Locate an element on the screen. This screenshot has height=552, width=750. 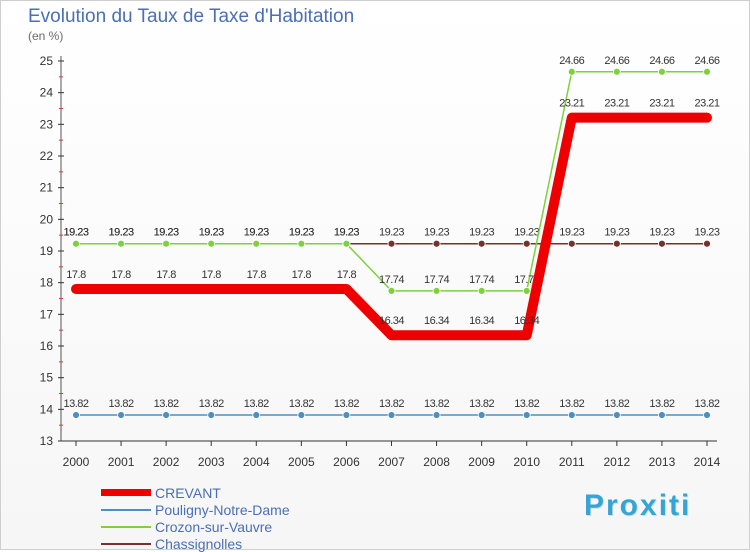
x-tick-label: 2012 is located at coordinates (617, 462).